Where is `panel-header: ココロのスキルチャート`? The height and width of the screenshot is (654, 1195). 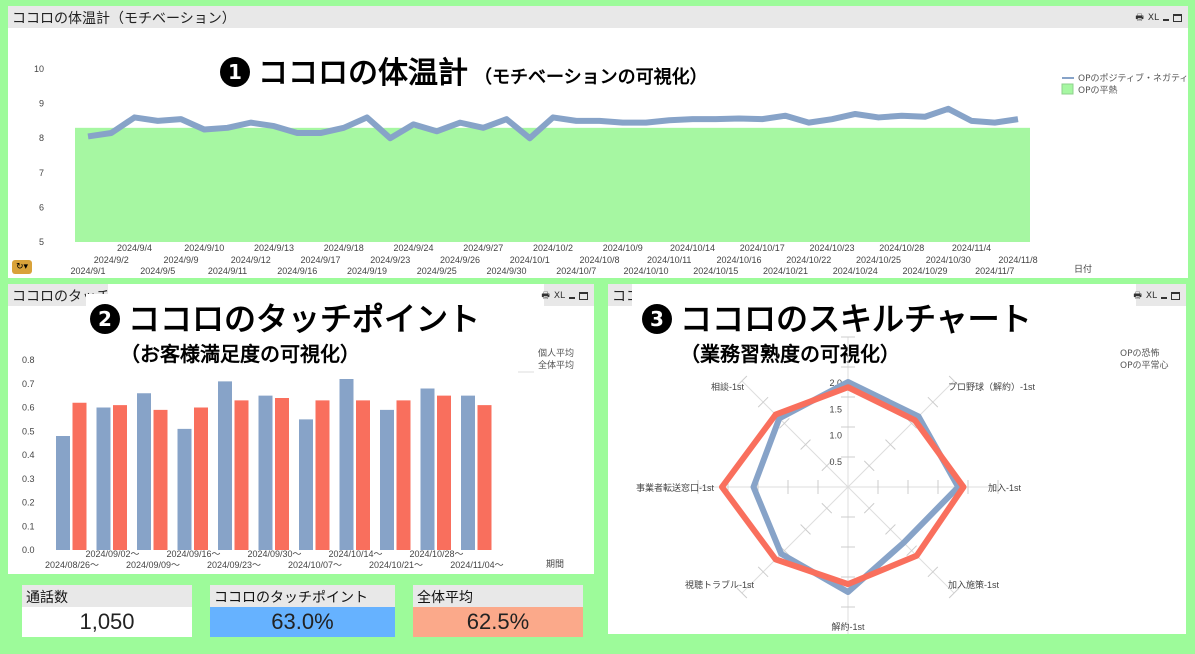
panel-header: ココロのスキルチャート is located at coordinates (620, 295).